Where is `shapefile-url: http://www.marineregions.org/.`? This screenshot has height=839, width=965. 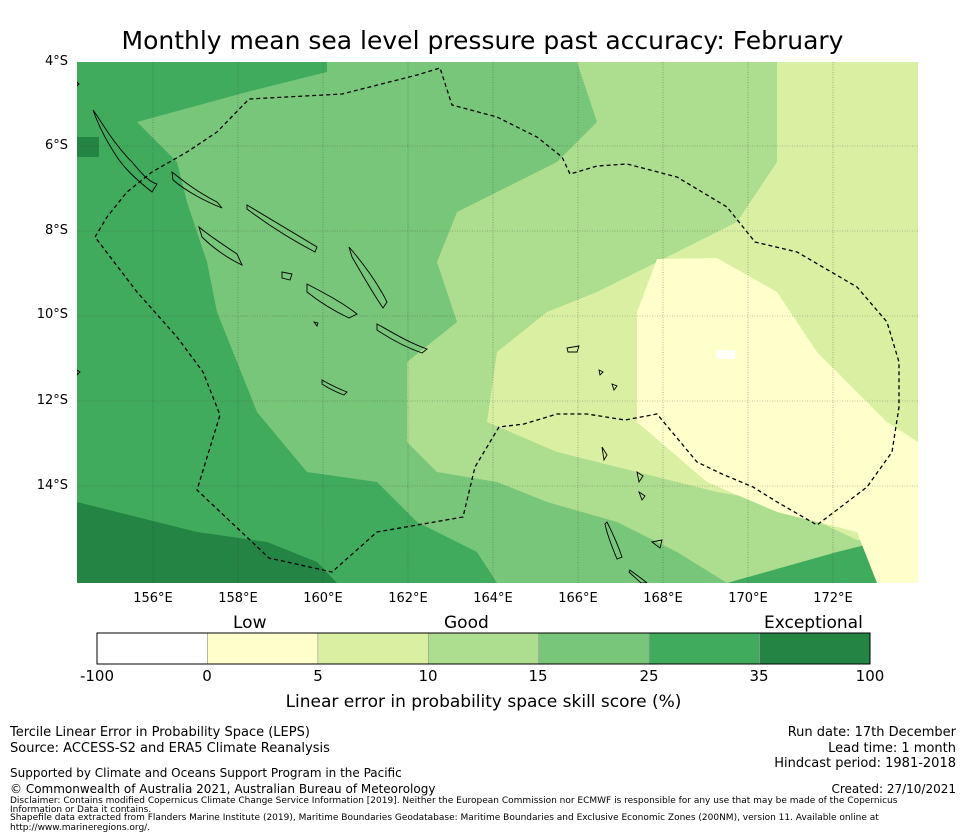
shapefile-url: http://www.marineregions.org/. is located at coordinates (80, 828).